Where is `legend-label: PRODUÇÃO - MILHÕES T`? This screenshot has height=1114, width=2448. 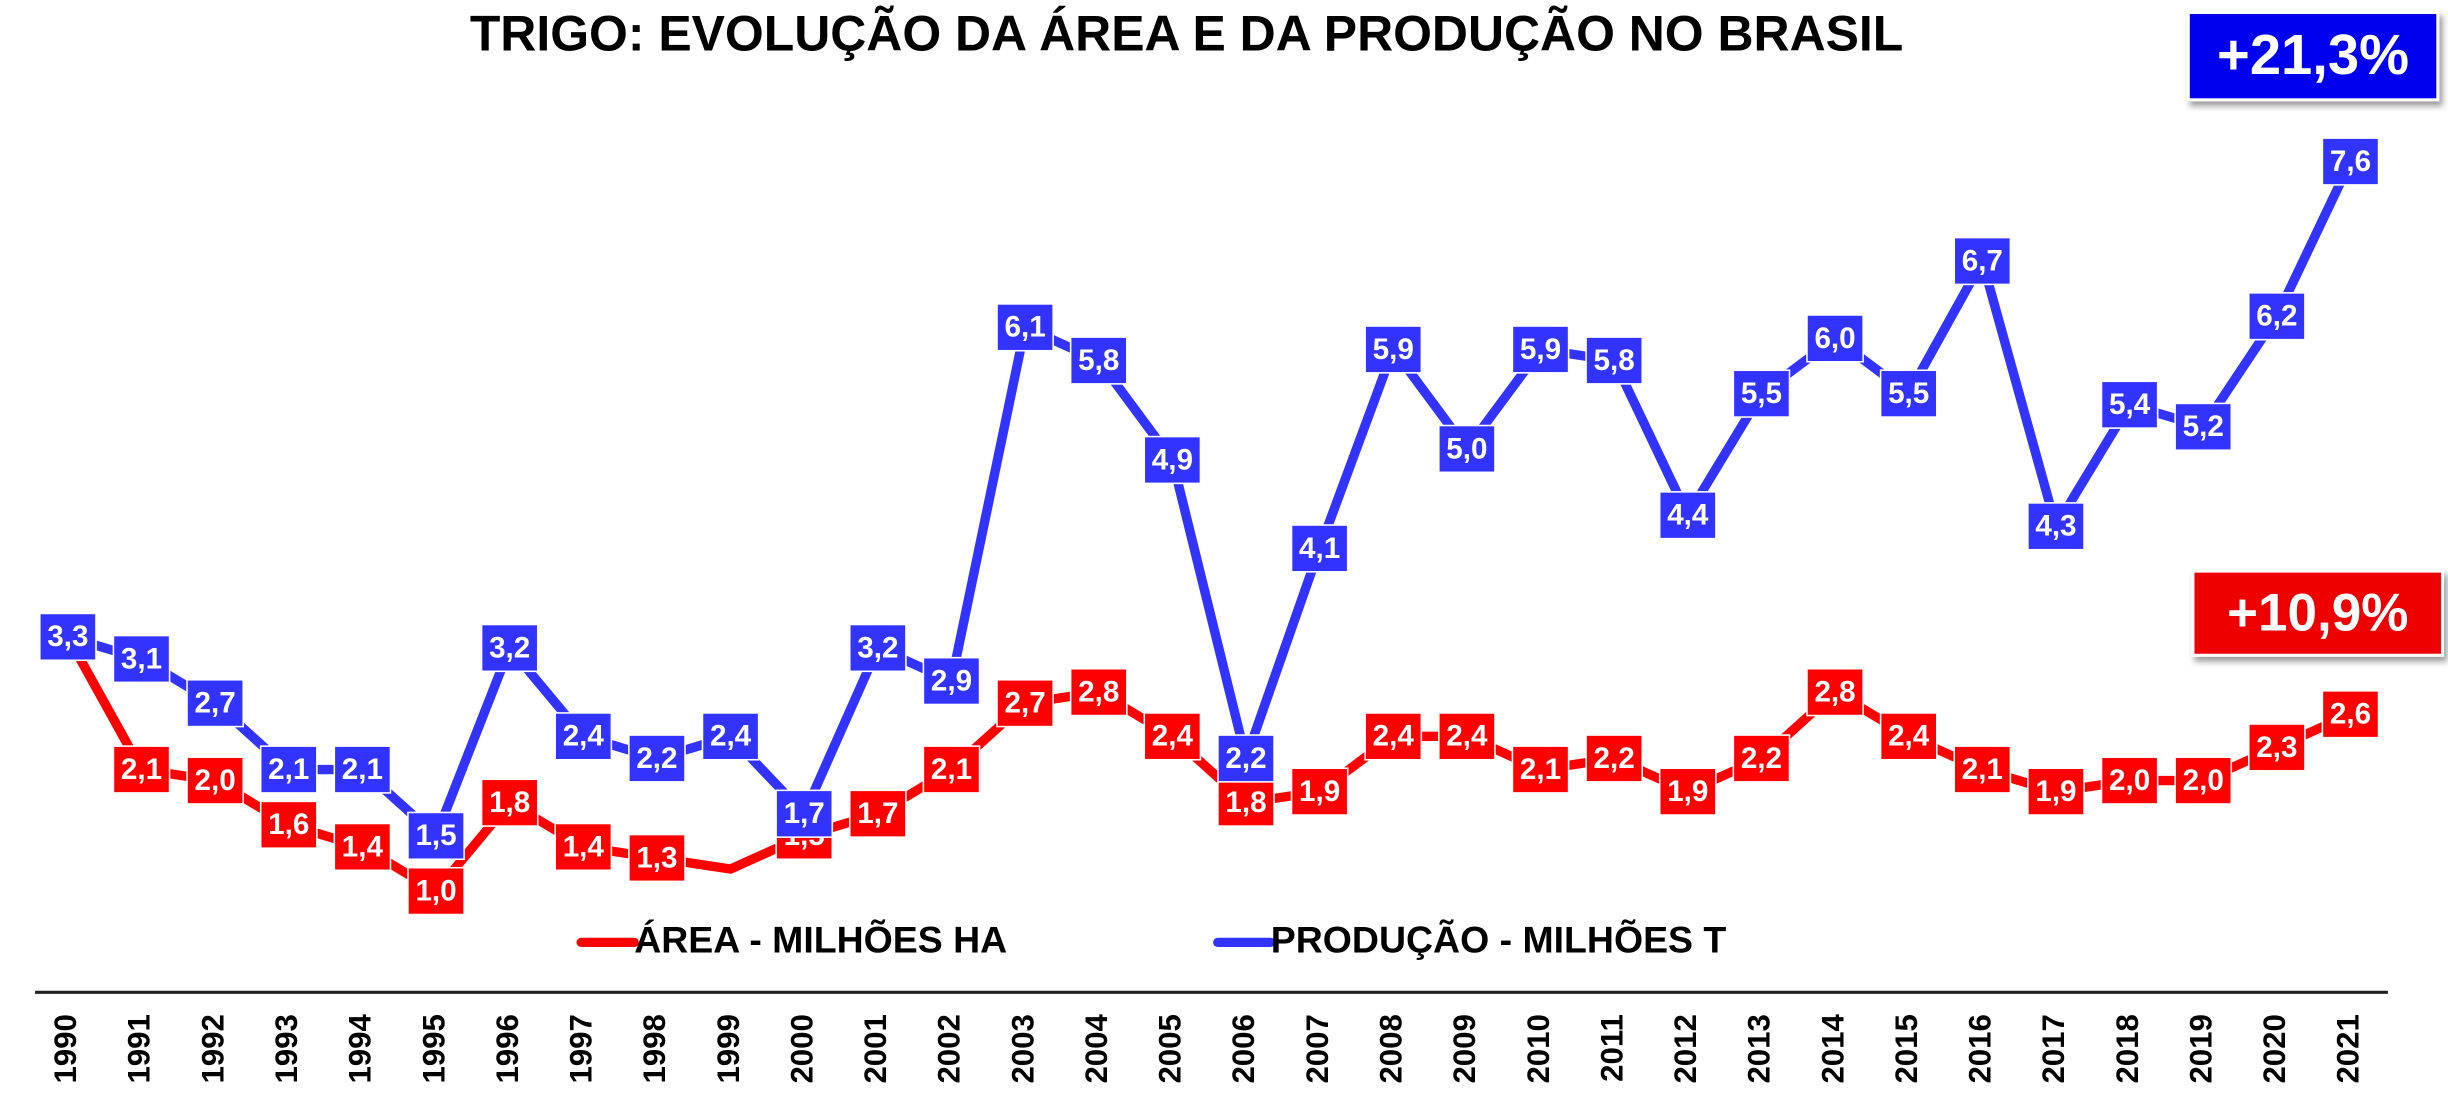
legend-label: PRODUÇÃO - MILHÕES T is located at coordinates (1499, 939).